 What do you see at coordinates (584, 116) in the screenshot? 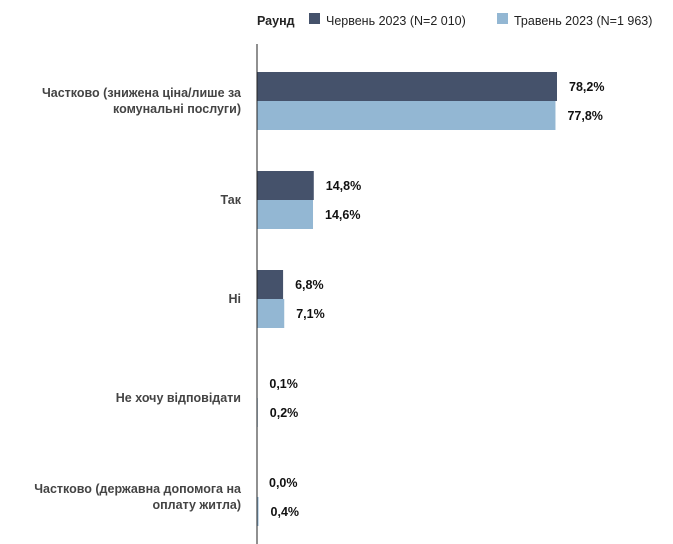
I see `data-label: 77,8%` at bounding box center [584, 116].